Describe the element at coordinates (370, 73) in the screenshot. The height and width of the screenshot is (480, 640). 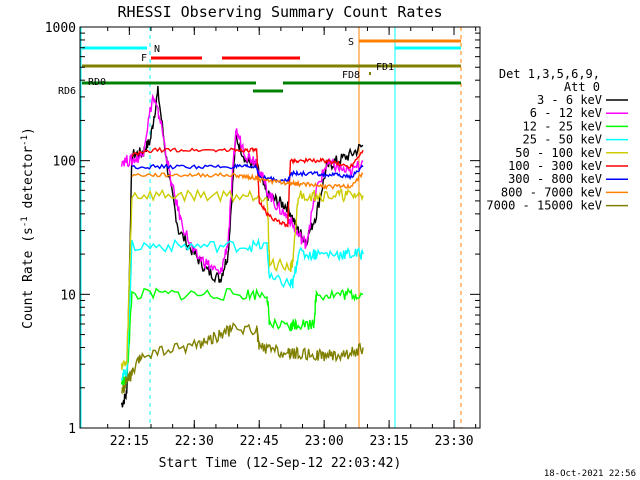
I see `flag-fd8-mark` at that location.